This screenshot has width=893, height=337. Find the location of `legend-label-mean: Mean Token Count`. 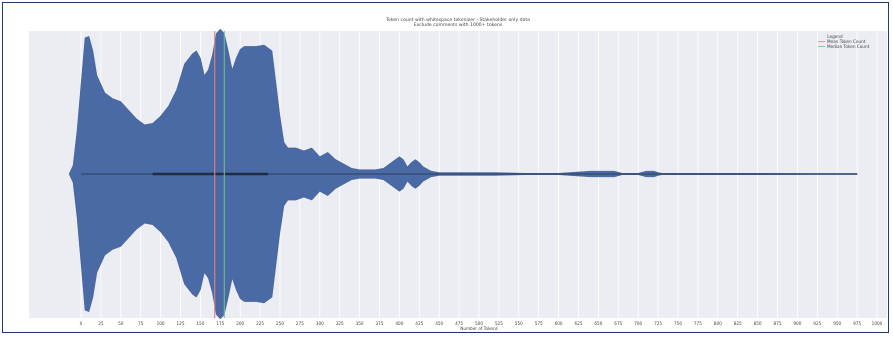

legend-label-mean: Mean Token Count is located at coordinates (846, 41).